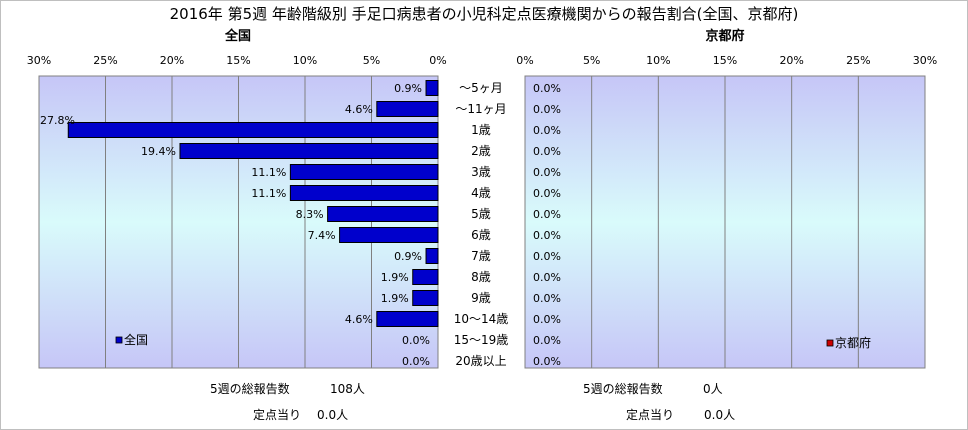 This screenshot has height=430, width=968. Describe the element at coordinates (39, 60) in the screenshot. I see `left-x-tick-label: 30%` at that location.